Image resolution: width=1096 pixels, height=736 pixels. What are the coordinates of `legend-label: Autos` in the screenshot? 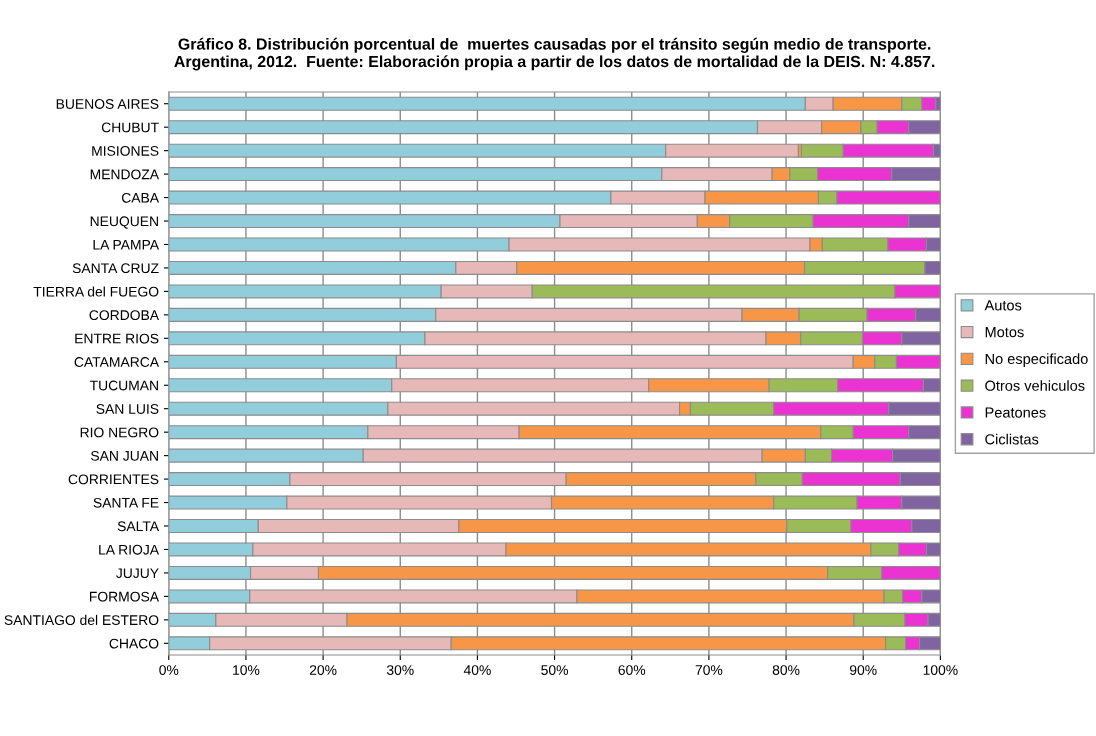 It's located at (1003, 305).